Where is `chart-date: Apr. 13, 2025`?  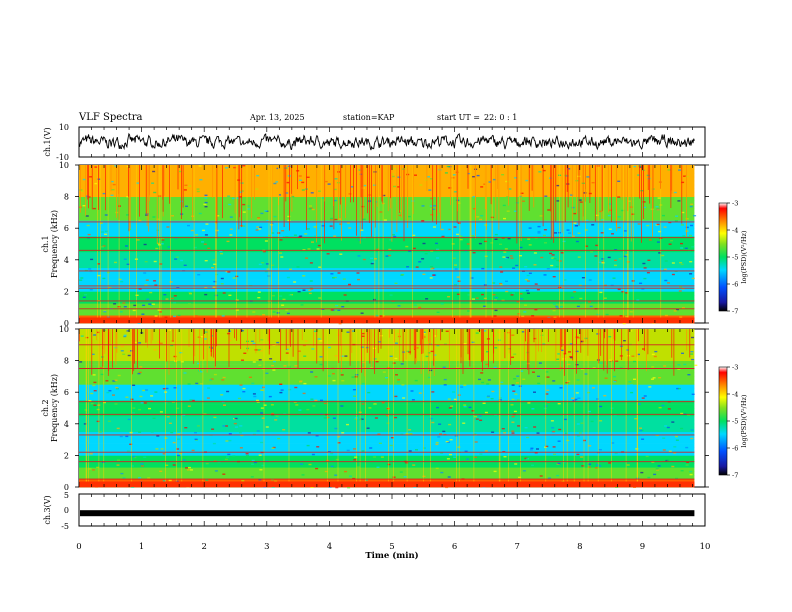 chart-date: Apr. 13, 2025 is located at coordinates (277, 117).